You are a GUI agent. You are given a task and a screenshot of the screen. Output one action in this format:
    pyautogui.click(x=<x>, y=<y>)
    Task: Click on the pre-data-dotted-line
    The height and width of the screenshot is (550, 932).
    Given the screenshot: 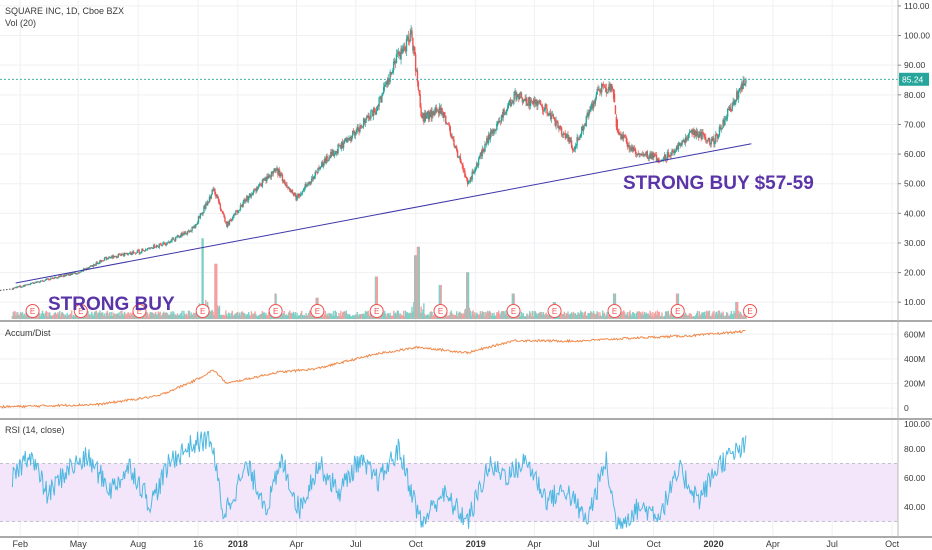 What is the action you would take?
    pyautogui.click(x=6, y=289)
    